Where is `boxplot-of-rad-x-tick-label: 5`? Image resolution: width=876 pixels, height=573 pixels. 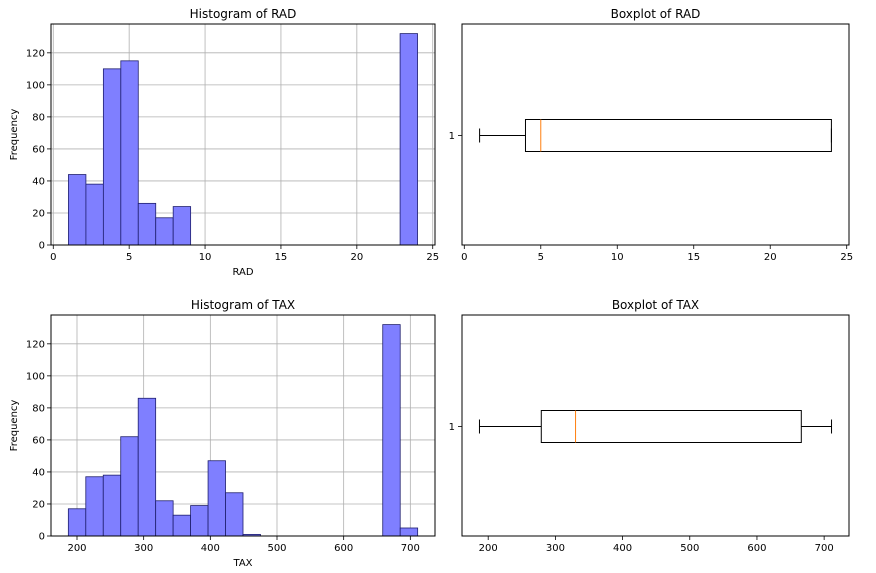
boxplot-of-rad-x-tick-label: 5 is located at coordinates (541, 257).